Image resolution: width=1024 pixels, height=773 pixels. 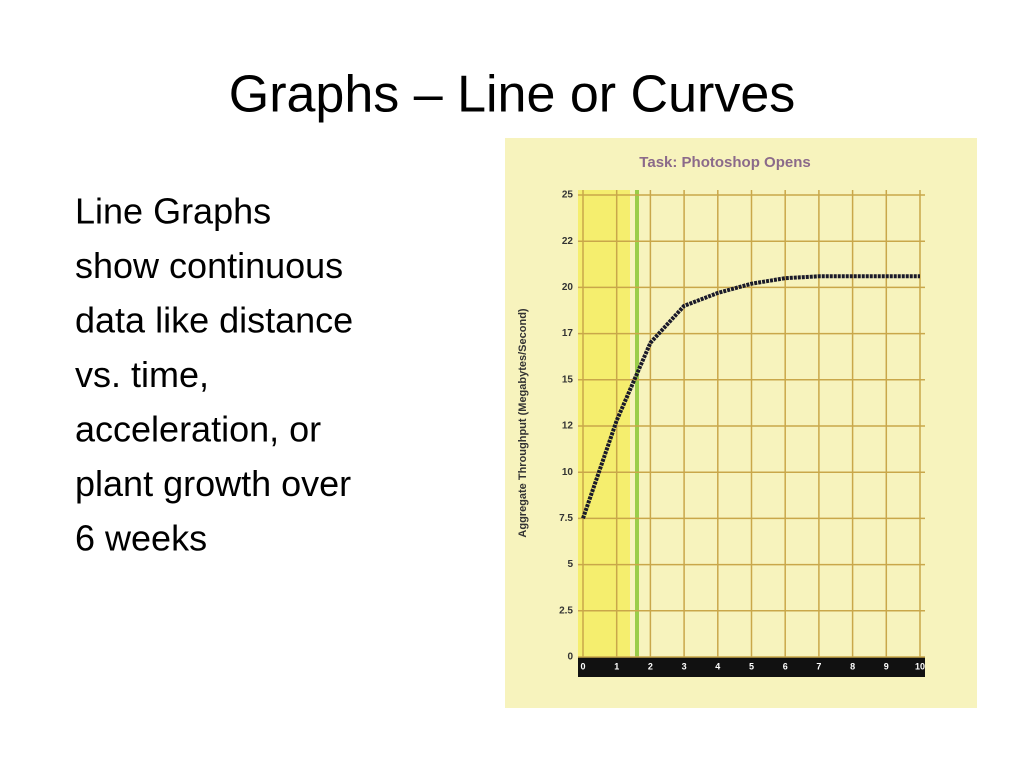 What do you see at coordinates (570, 564) in the screenshot?
I see `y-tick-label: 5` at bounding box center [570, 564].